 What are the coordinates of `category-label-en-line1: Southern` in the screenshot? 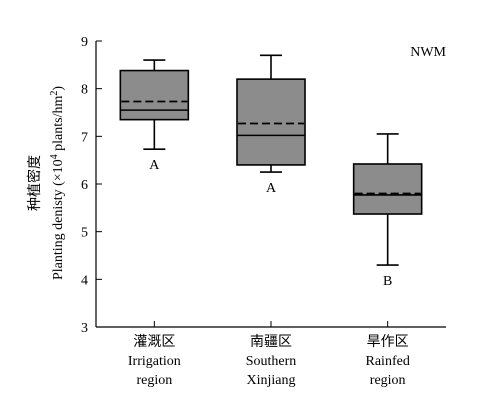 It's located at (271, 361).